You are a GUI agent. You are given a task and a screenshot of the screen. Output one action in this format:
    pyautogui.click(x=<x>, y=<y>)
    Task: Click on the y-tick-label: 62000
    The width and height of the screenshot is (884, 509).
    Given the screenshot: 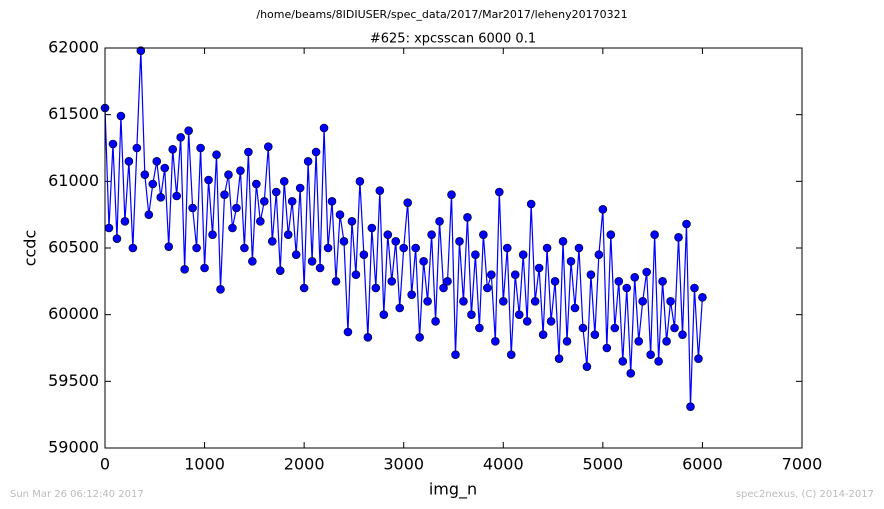 What is the action you would take?
    pyautogui.click(x=73, y=47)
    